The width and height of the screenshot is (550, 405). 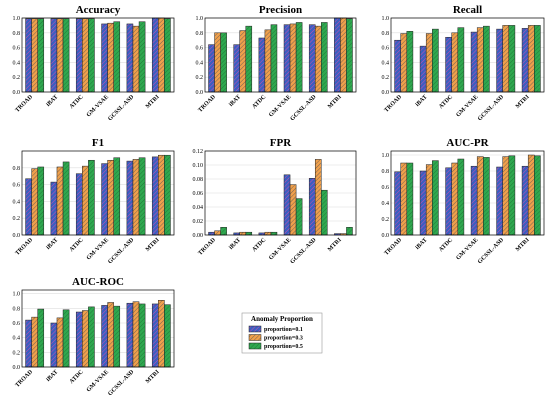 What do you see at coordinates (198, 208) in the screenshot?
I see `y-tick-label: 0.04` at bounding box center [198, 208].